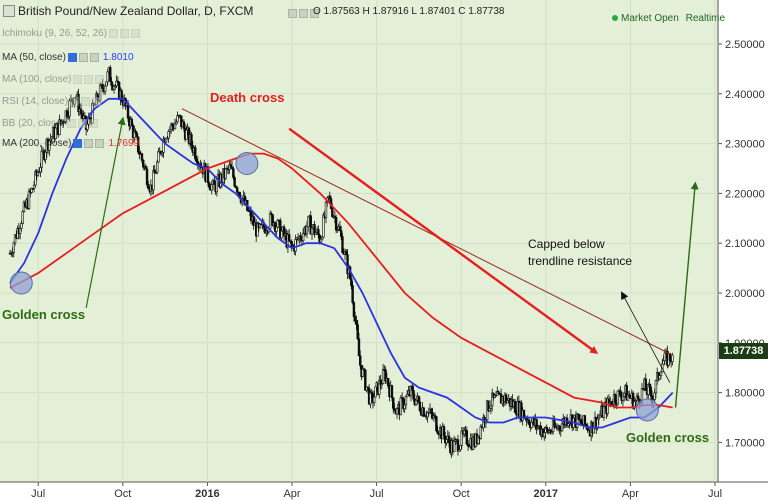  I want to click on indicator-label: RSI (14, close), so click(35, 101).